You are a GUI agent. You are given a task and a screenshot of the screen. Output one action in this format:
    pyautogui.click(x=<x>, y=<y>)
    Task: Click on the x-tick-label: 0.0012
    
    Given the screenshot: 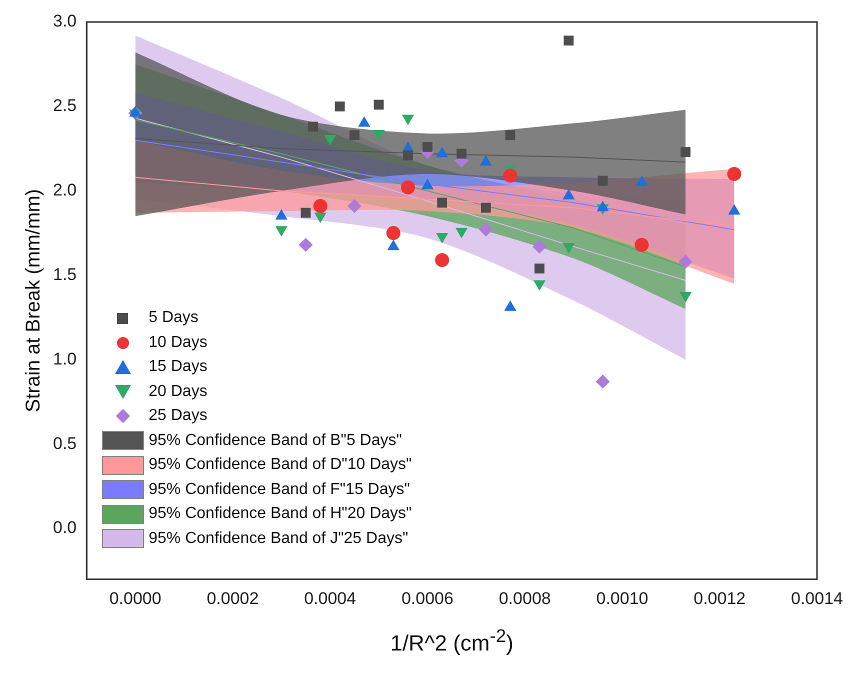 What is the action you would take?
    pyautogui.click(x=720, y=598)
    